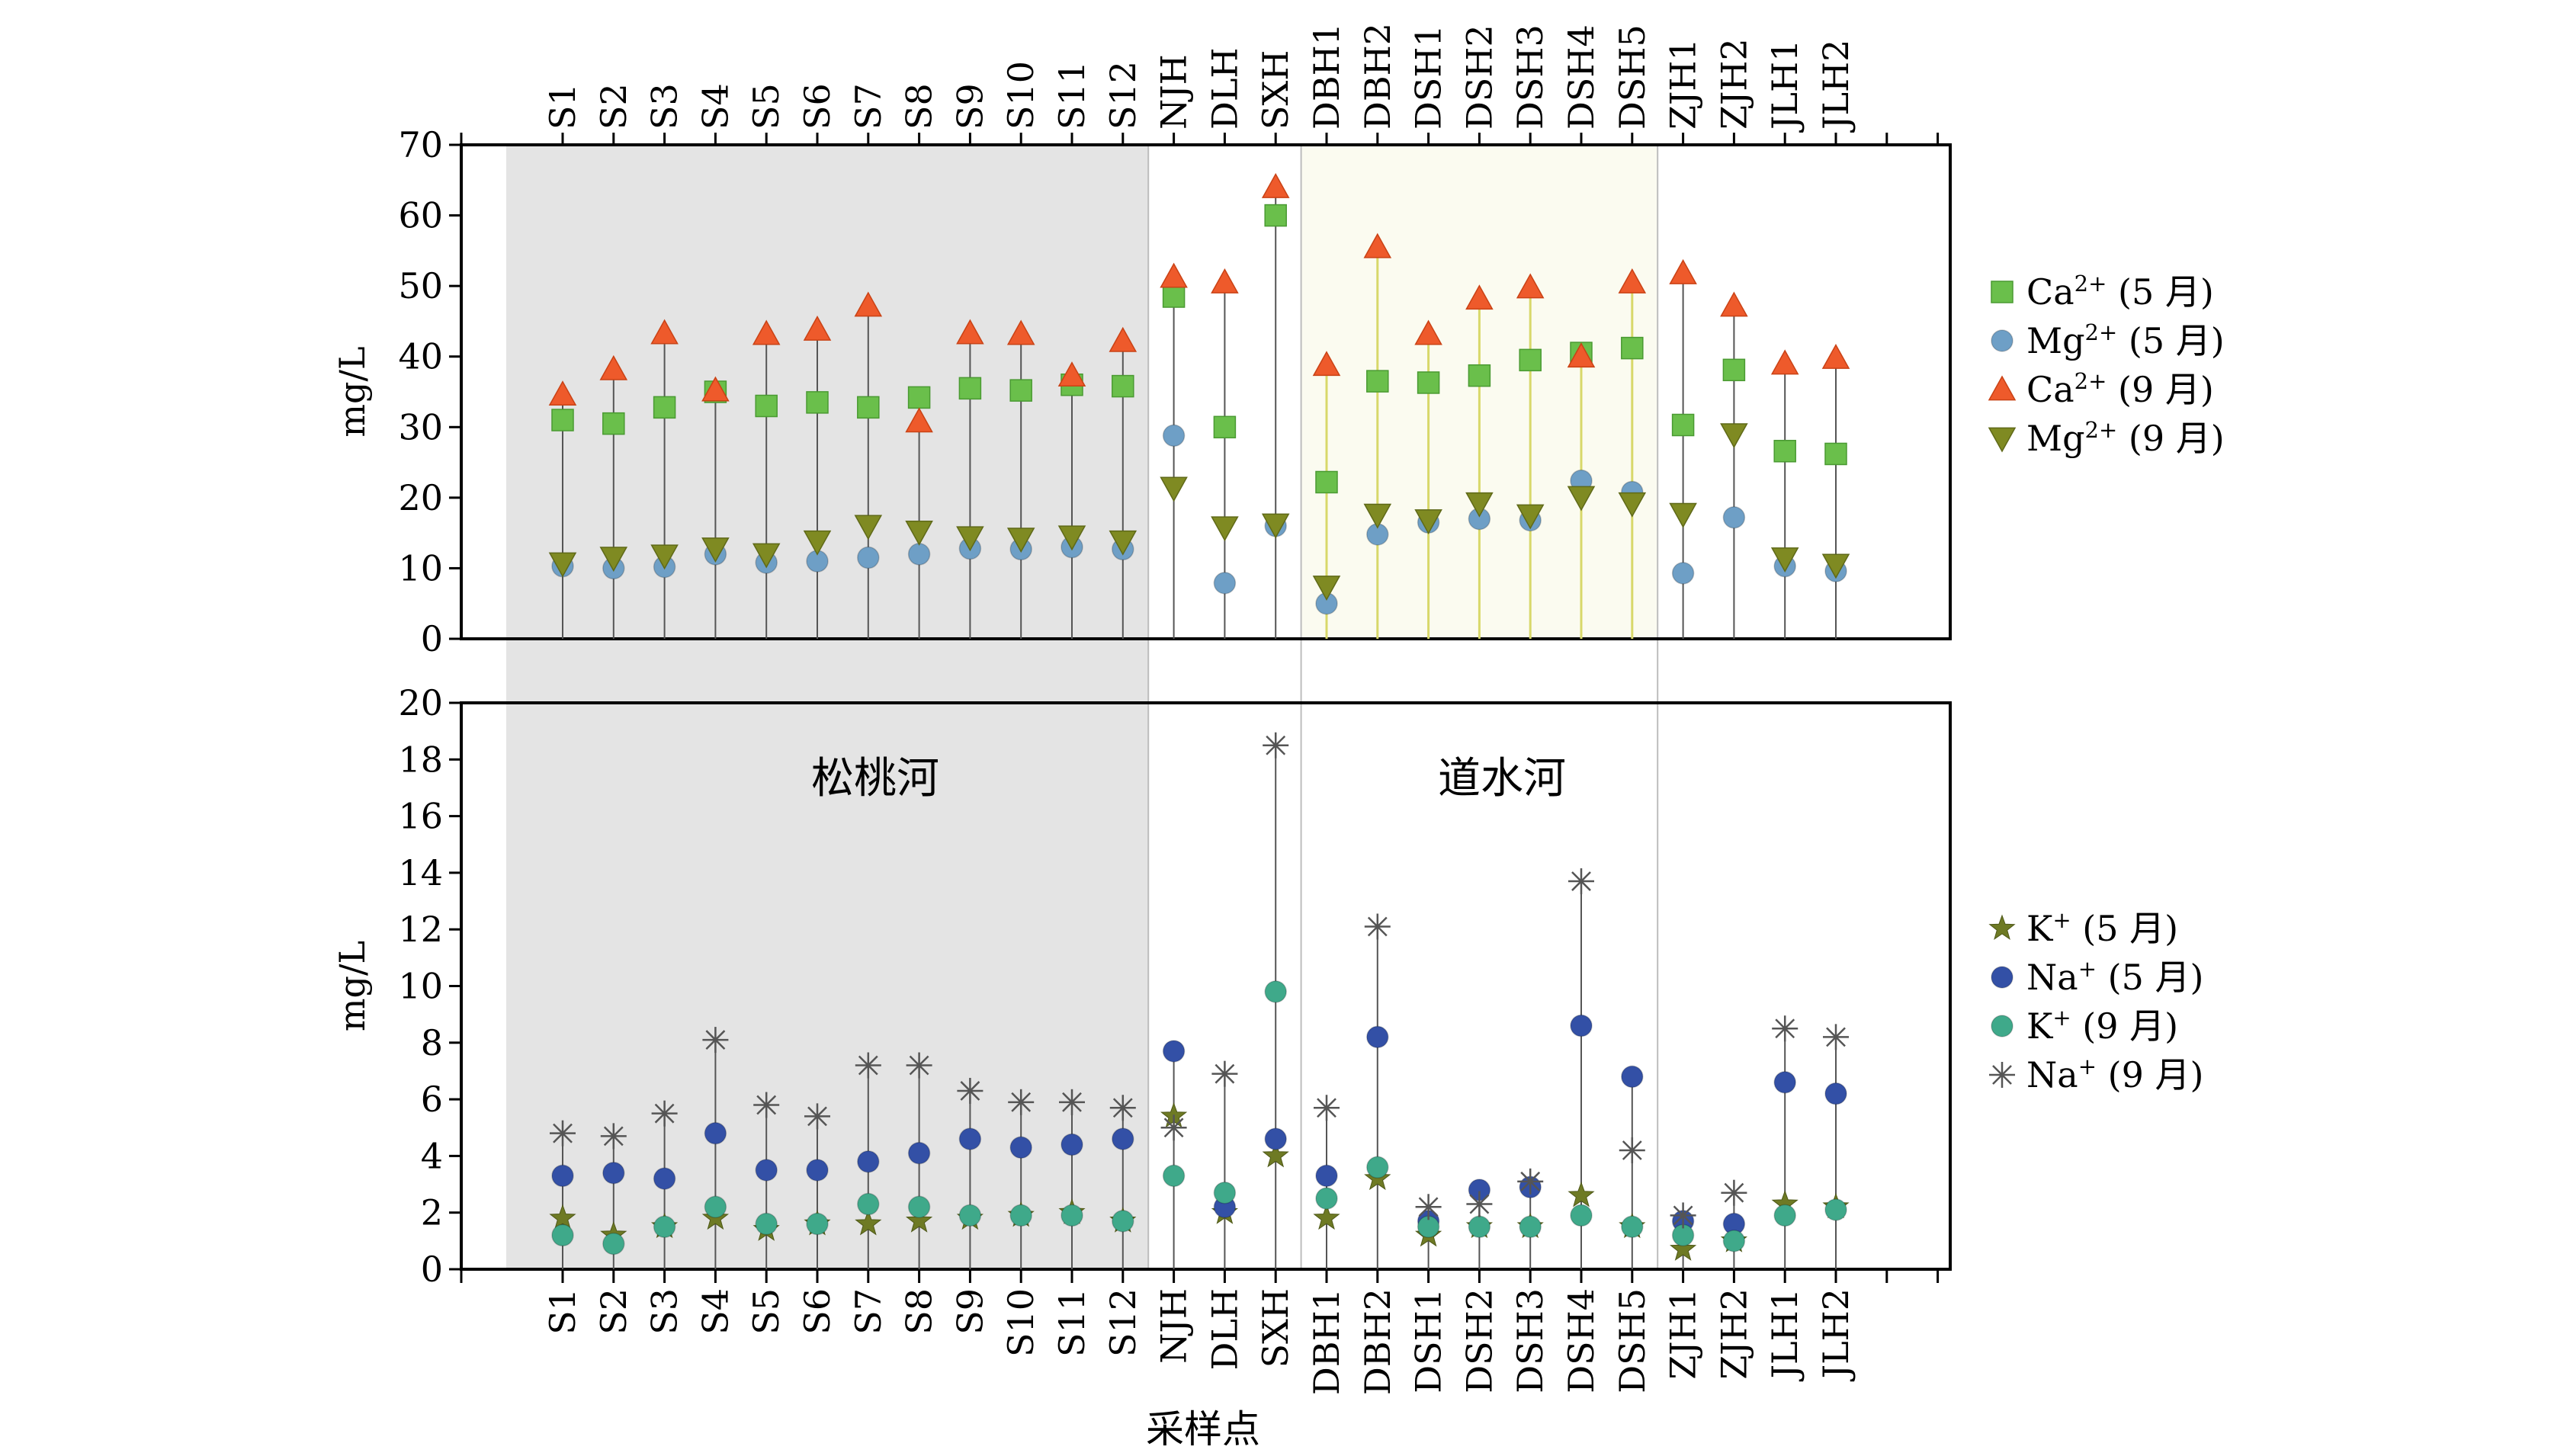  I want to click on legend-label-p1-s4: Mg2+ (9 月), so click(2125, 438).